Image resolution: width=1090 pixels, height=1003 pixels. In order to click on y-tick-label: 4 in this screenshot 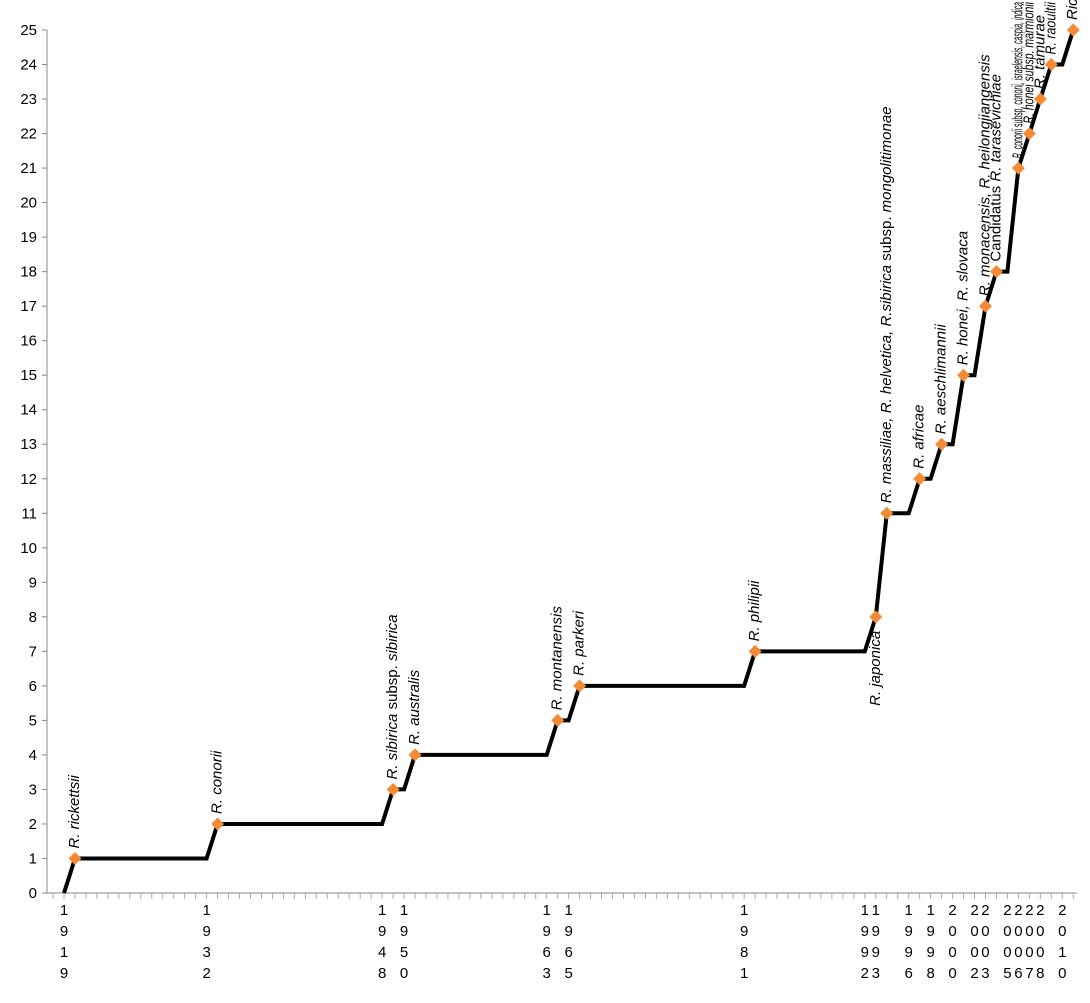, I will do `click(33, 755)`.